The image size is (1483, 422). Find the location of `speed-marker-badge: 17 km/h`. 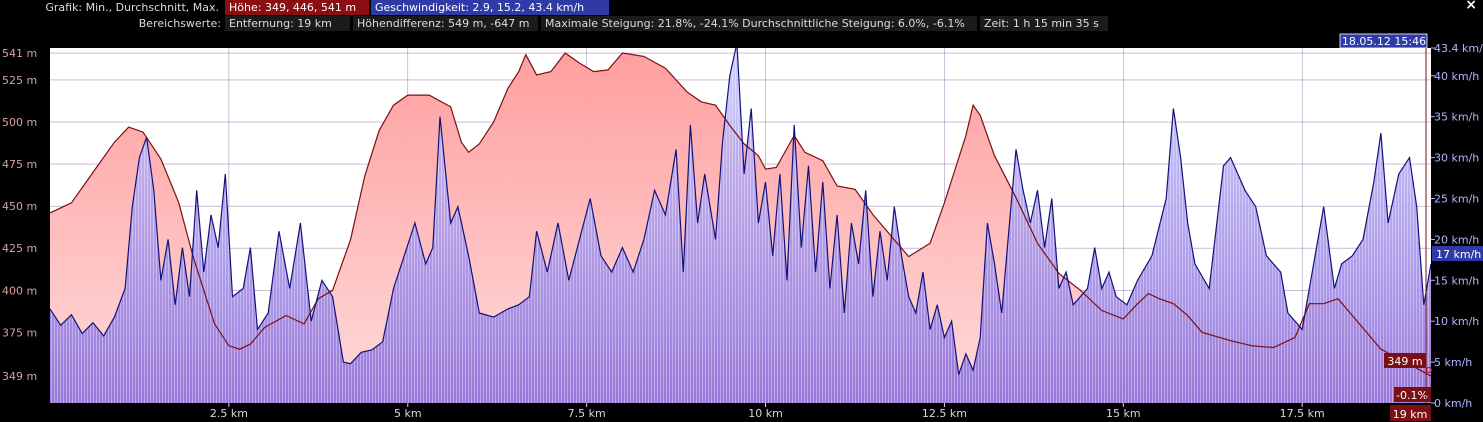

speed-marker-badge: 17 km/h is located at coordinates (1457, 253).